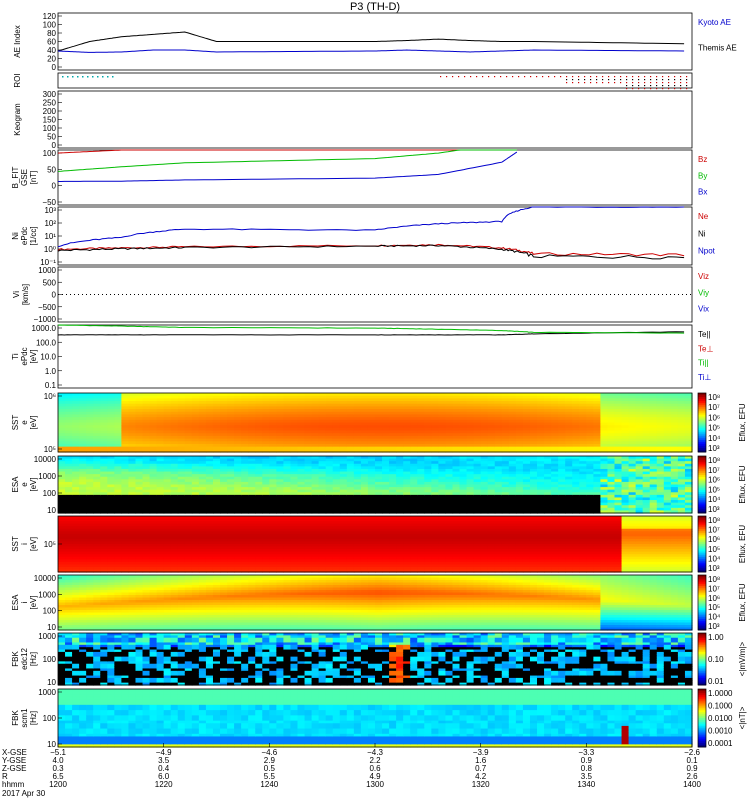 This screenshot has height=800, width=750. What do you see at coordinates (50, 236) in the screenshot?
I see `y-tick-label: 10¹` at bounding box center [50, 236].